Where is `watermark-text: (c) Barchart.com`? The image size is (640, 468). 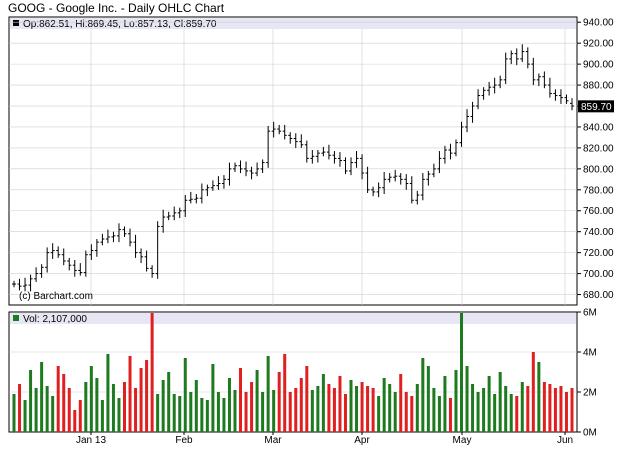 watermark-text: (c) Barchart.com is located at coordinates (56, 296).